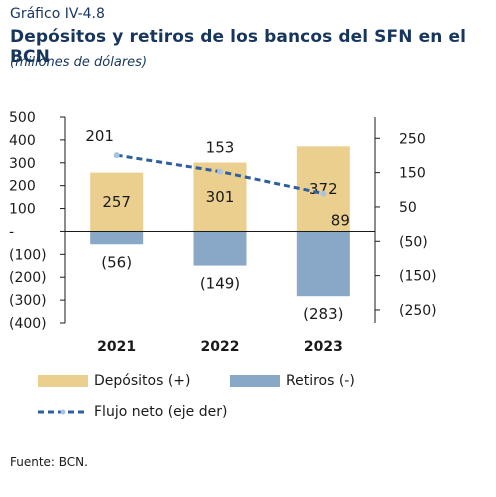 The image size is (496, 497). I want to click on y-right-tick-label: (150), so click(418, 277).